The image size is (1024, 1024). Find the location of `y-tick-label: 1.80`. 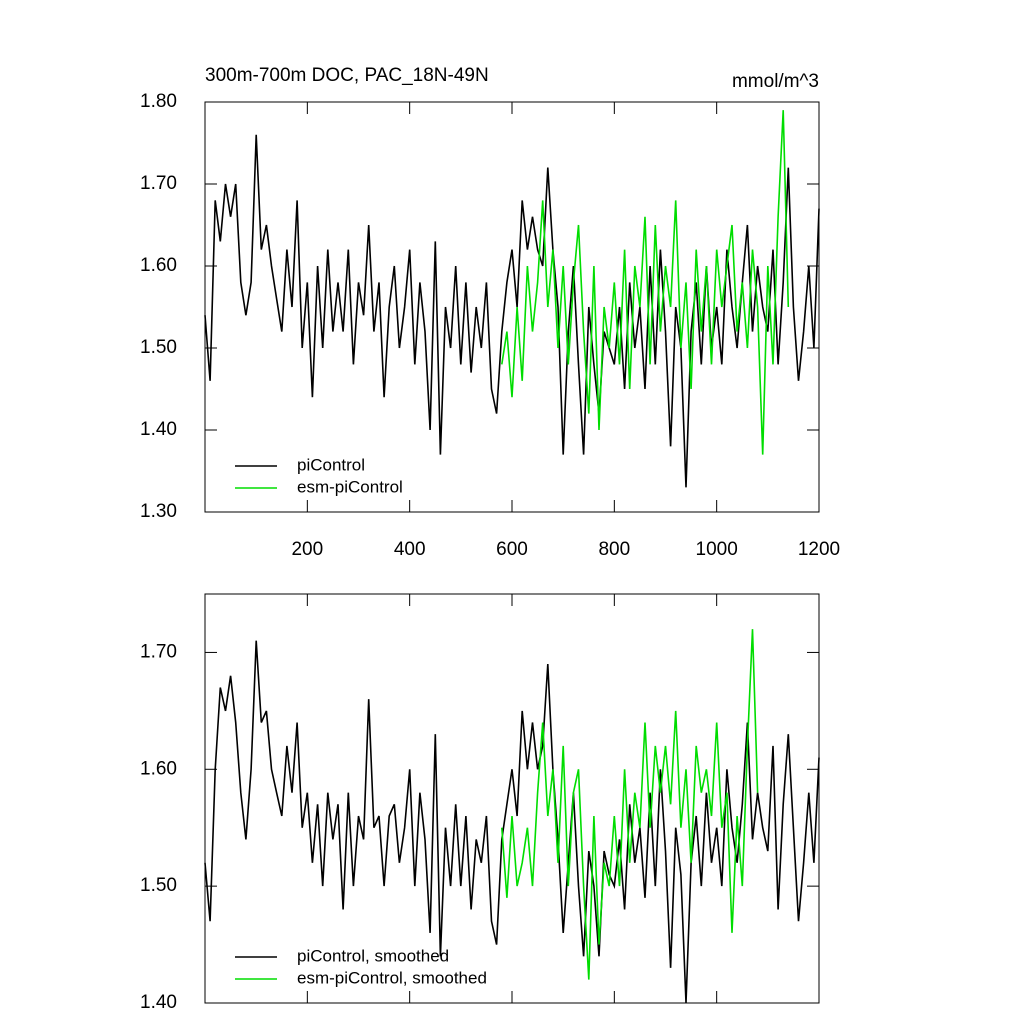

y-tick-label: 1.80 is located at coordinates (158, 101).